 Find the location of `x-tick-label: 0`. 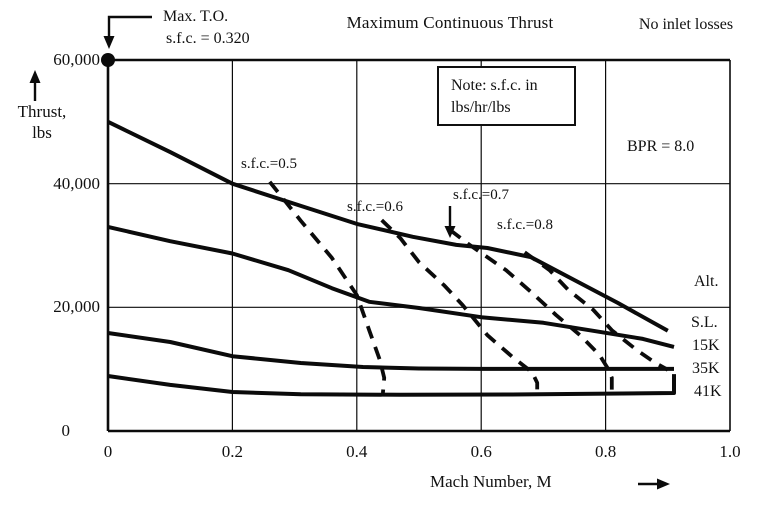

x-tick-label: 0 is located at coordinates (108, 451).